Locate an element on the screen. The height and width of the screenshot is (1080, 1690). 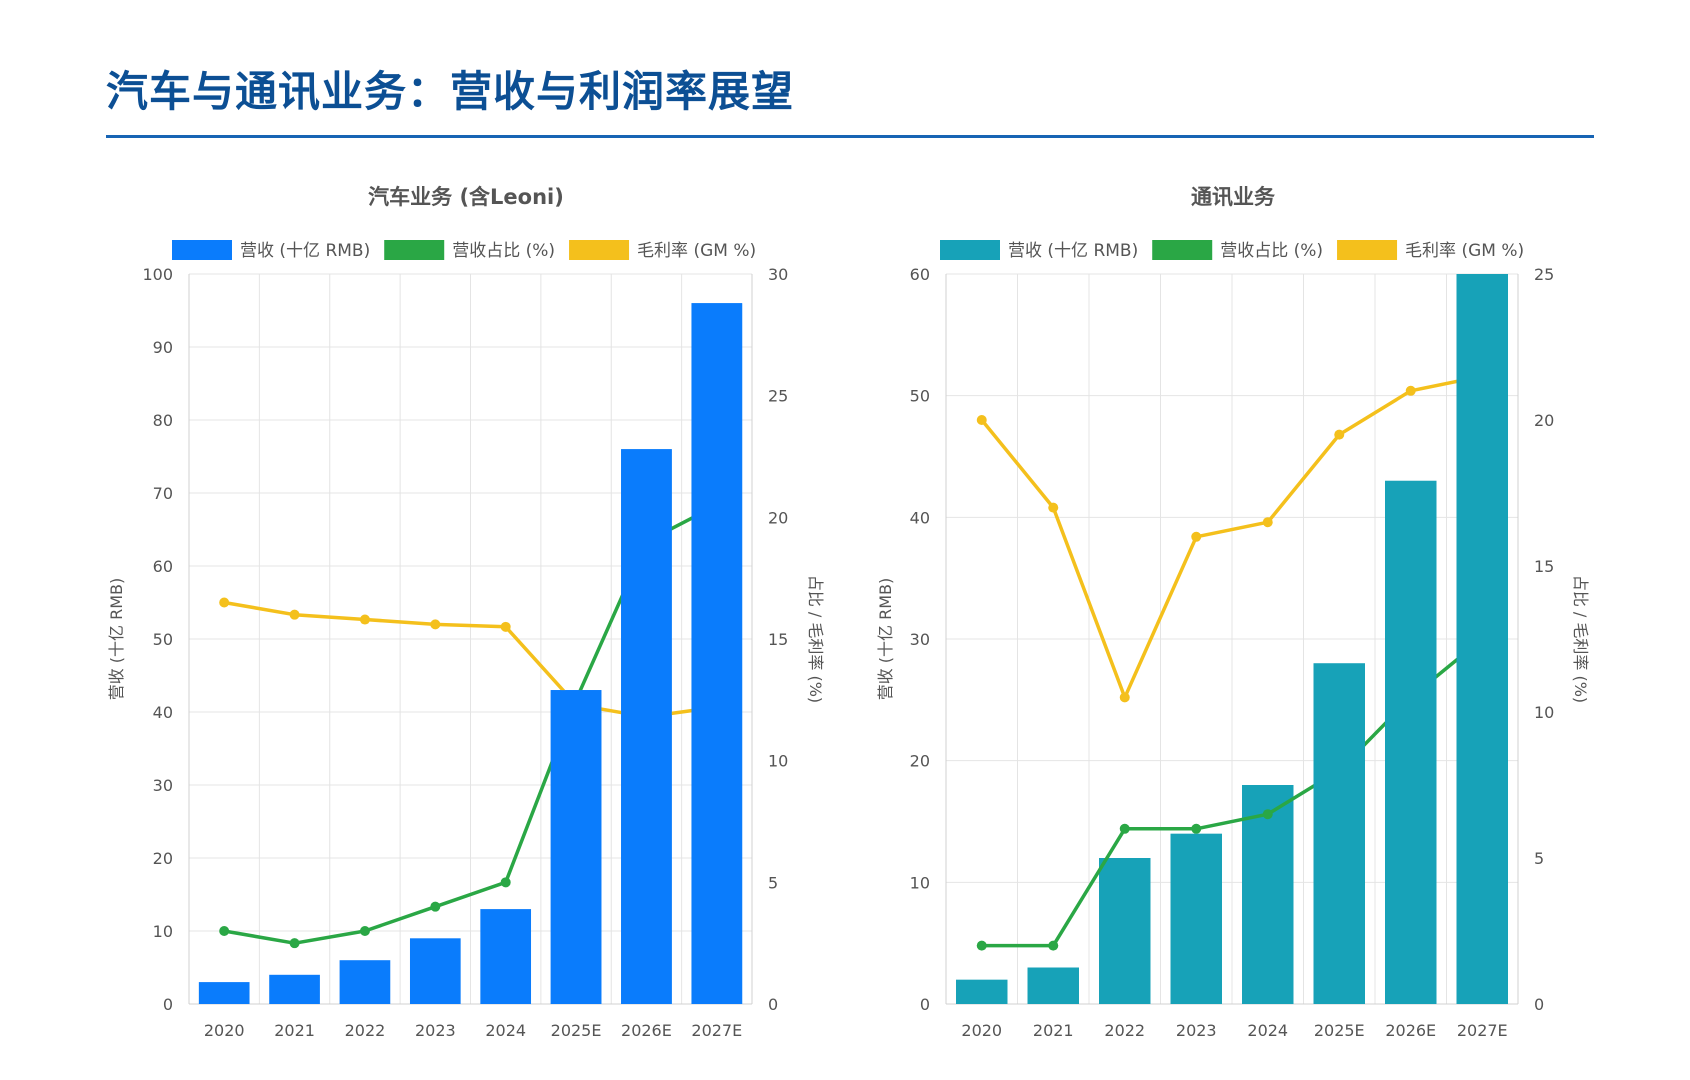
auto-y2tick-label: 25 is located at coordinates (778, 396).